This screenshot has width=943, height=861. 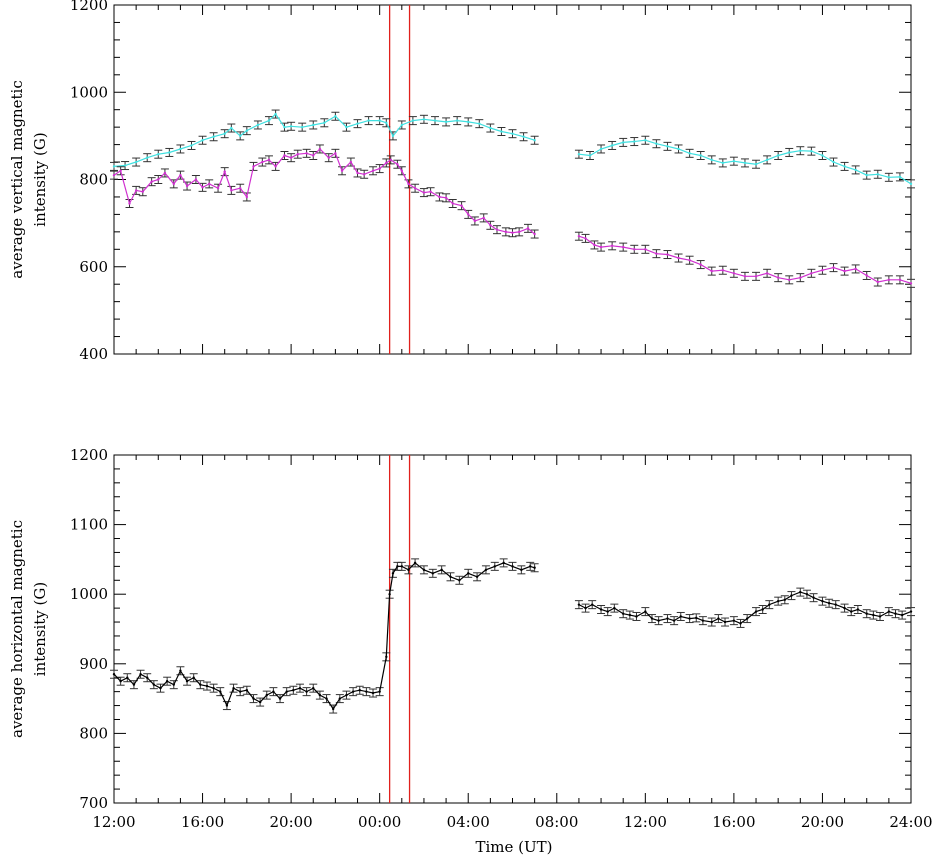 I want to click on y-tick-label: 800, so click(x=93, y=733).